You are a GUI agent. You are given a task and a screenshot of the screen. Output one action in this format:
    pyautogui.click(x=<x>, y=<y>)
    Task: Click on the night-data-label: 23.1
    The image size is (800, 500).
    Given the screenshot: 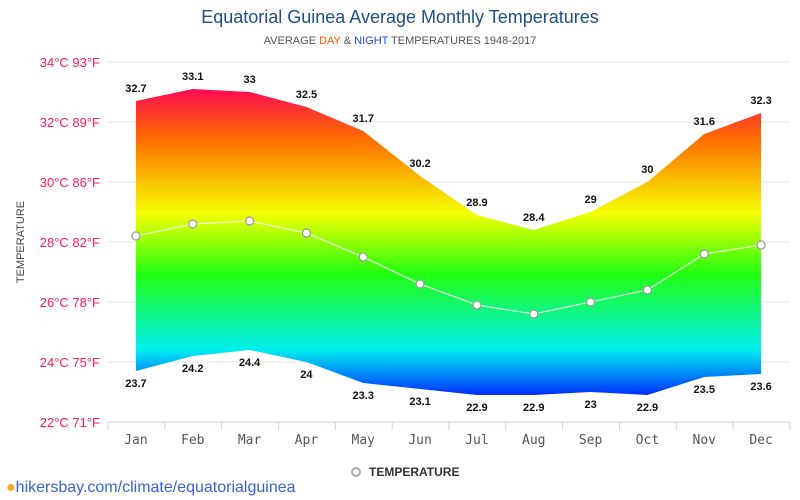 What is the action you would take?
    pyautogui.click(x=419, y=402)
    